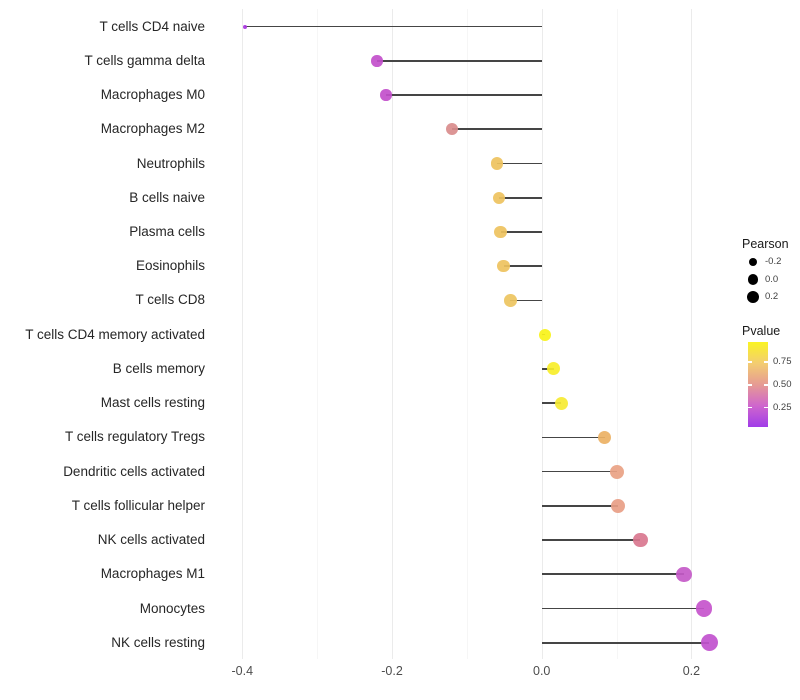  What do you see at coordinates (167, 231) in the screenshot?
I see `y-axis-label: Plasma cells` at bounding box center [167, 231].